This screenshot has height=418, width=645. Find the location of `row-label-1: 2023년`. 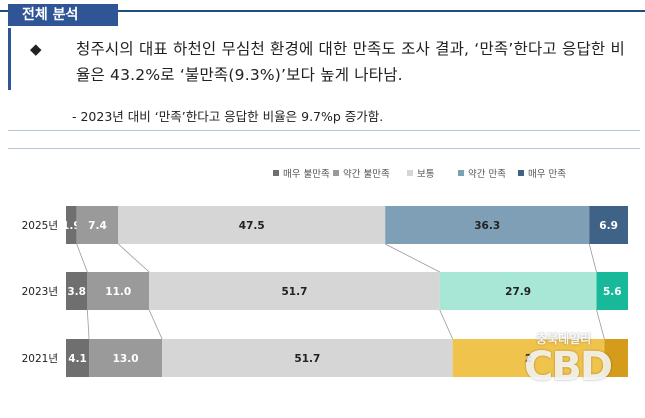

row-label-1: 2023년 is located at coordinates (40, 292).